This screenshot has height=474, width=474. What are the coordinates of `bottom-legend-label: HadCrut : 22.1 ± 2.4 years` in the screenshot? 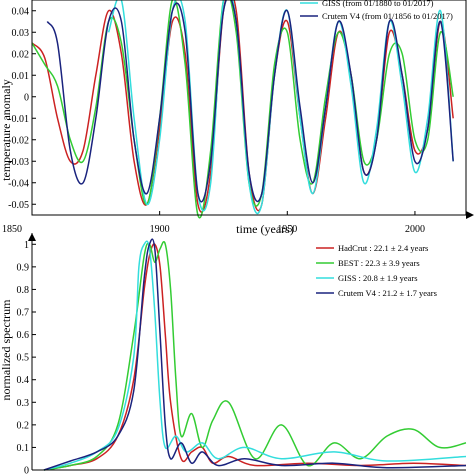 It's located at (383, 248).